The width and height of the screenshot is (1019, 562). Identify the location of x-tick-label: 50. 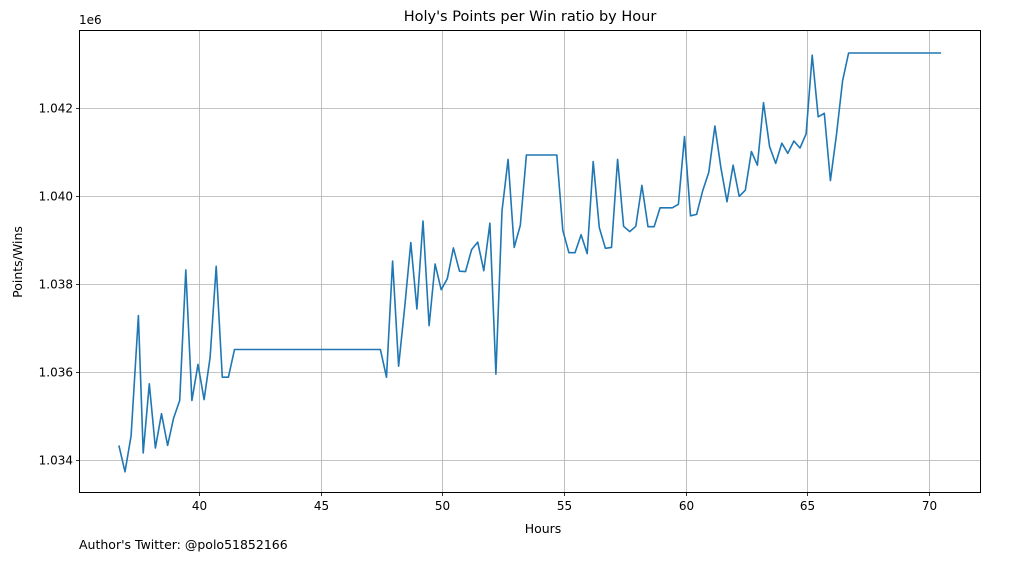
(442, 506).